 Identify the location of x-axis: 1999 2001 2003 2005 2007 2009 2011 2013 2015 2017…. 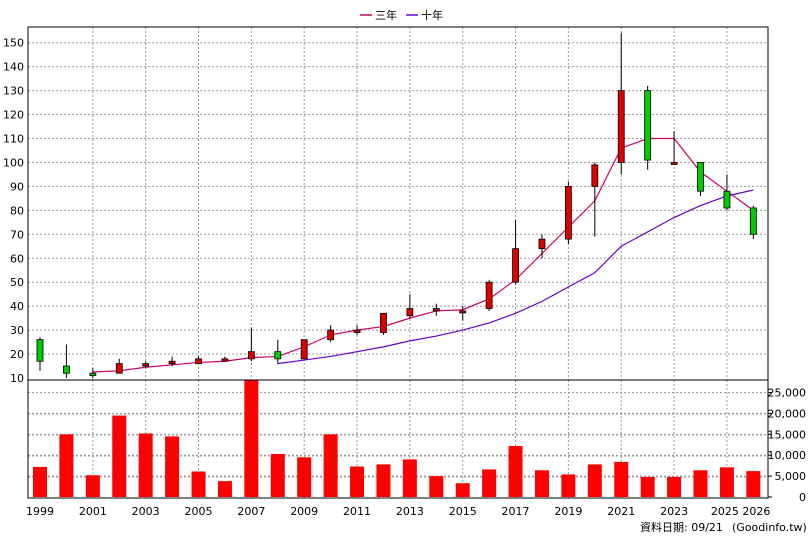
(398, 511).